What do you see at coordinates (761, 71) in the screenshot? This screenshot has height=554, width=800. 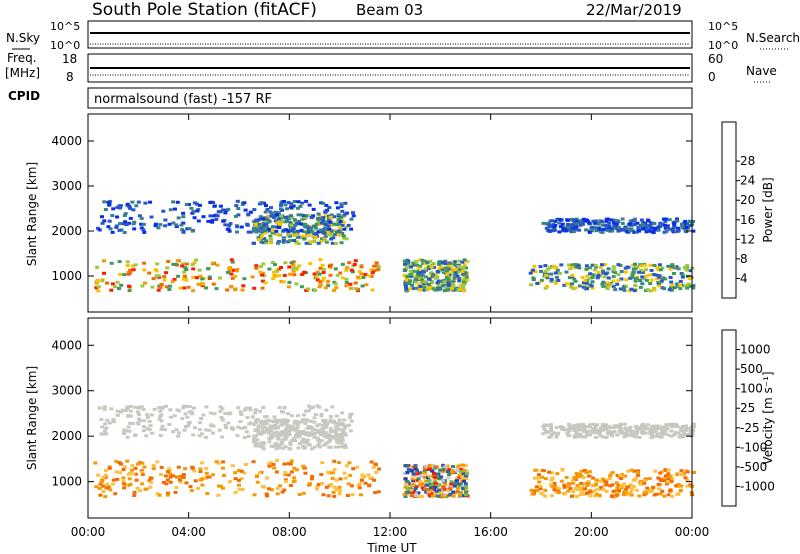 I see `nave-label: Nave` at bounding box center [761, 71].